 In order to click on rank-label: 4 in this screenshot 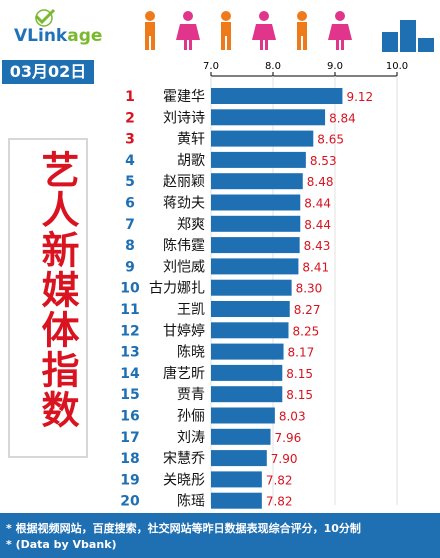, I will do `click(130, 161)`.